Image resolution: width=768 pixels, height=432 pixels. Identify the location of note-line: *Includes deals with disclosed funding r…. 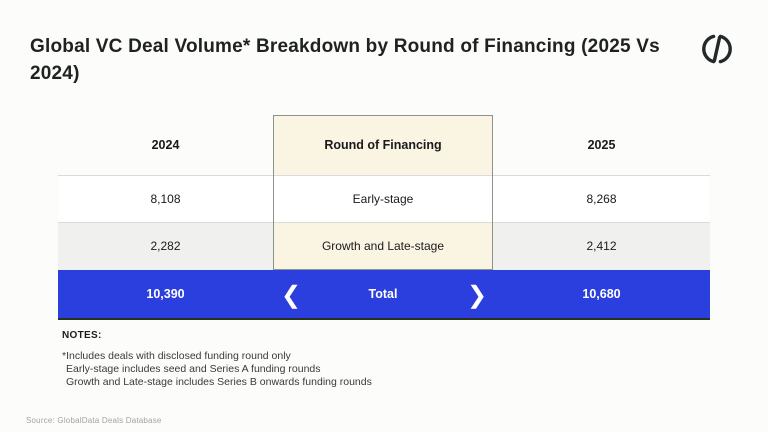
(176, 356).